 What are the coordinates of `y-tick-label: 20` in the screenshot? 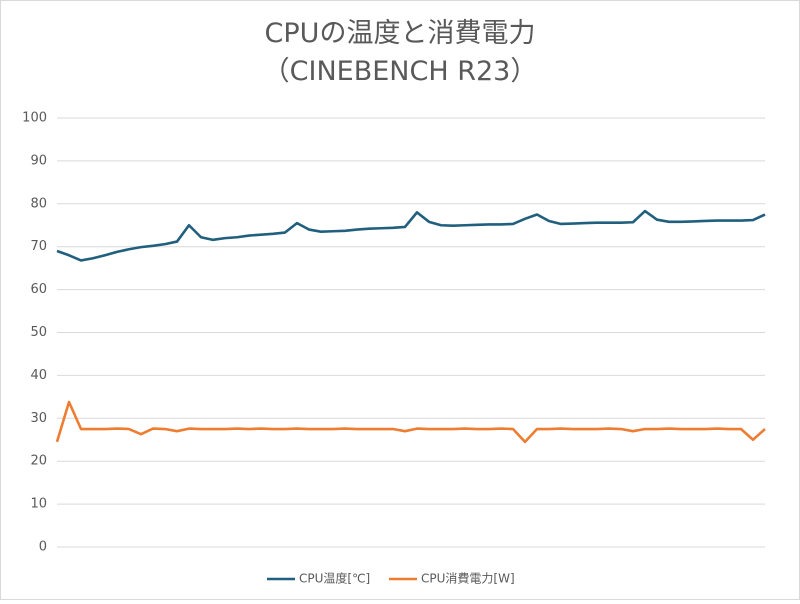 It's located at (38, 461).